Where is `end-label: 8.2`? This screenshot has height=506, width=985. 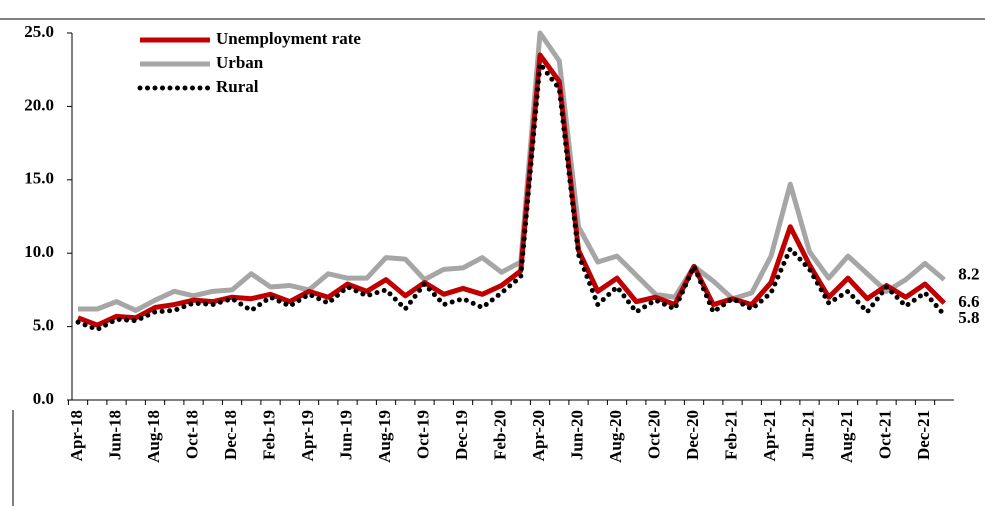 end-label: 8.2 is located at coordinates (968, 274).